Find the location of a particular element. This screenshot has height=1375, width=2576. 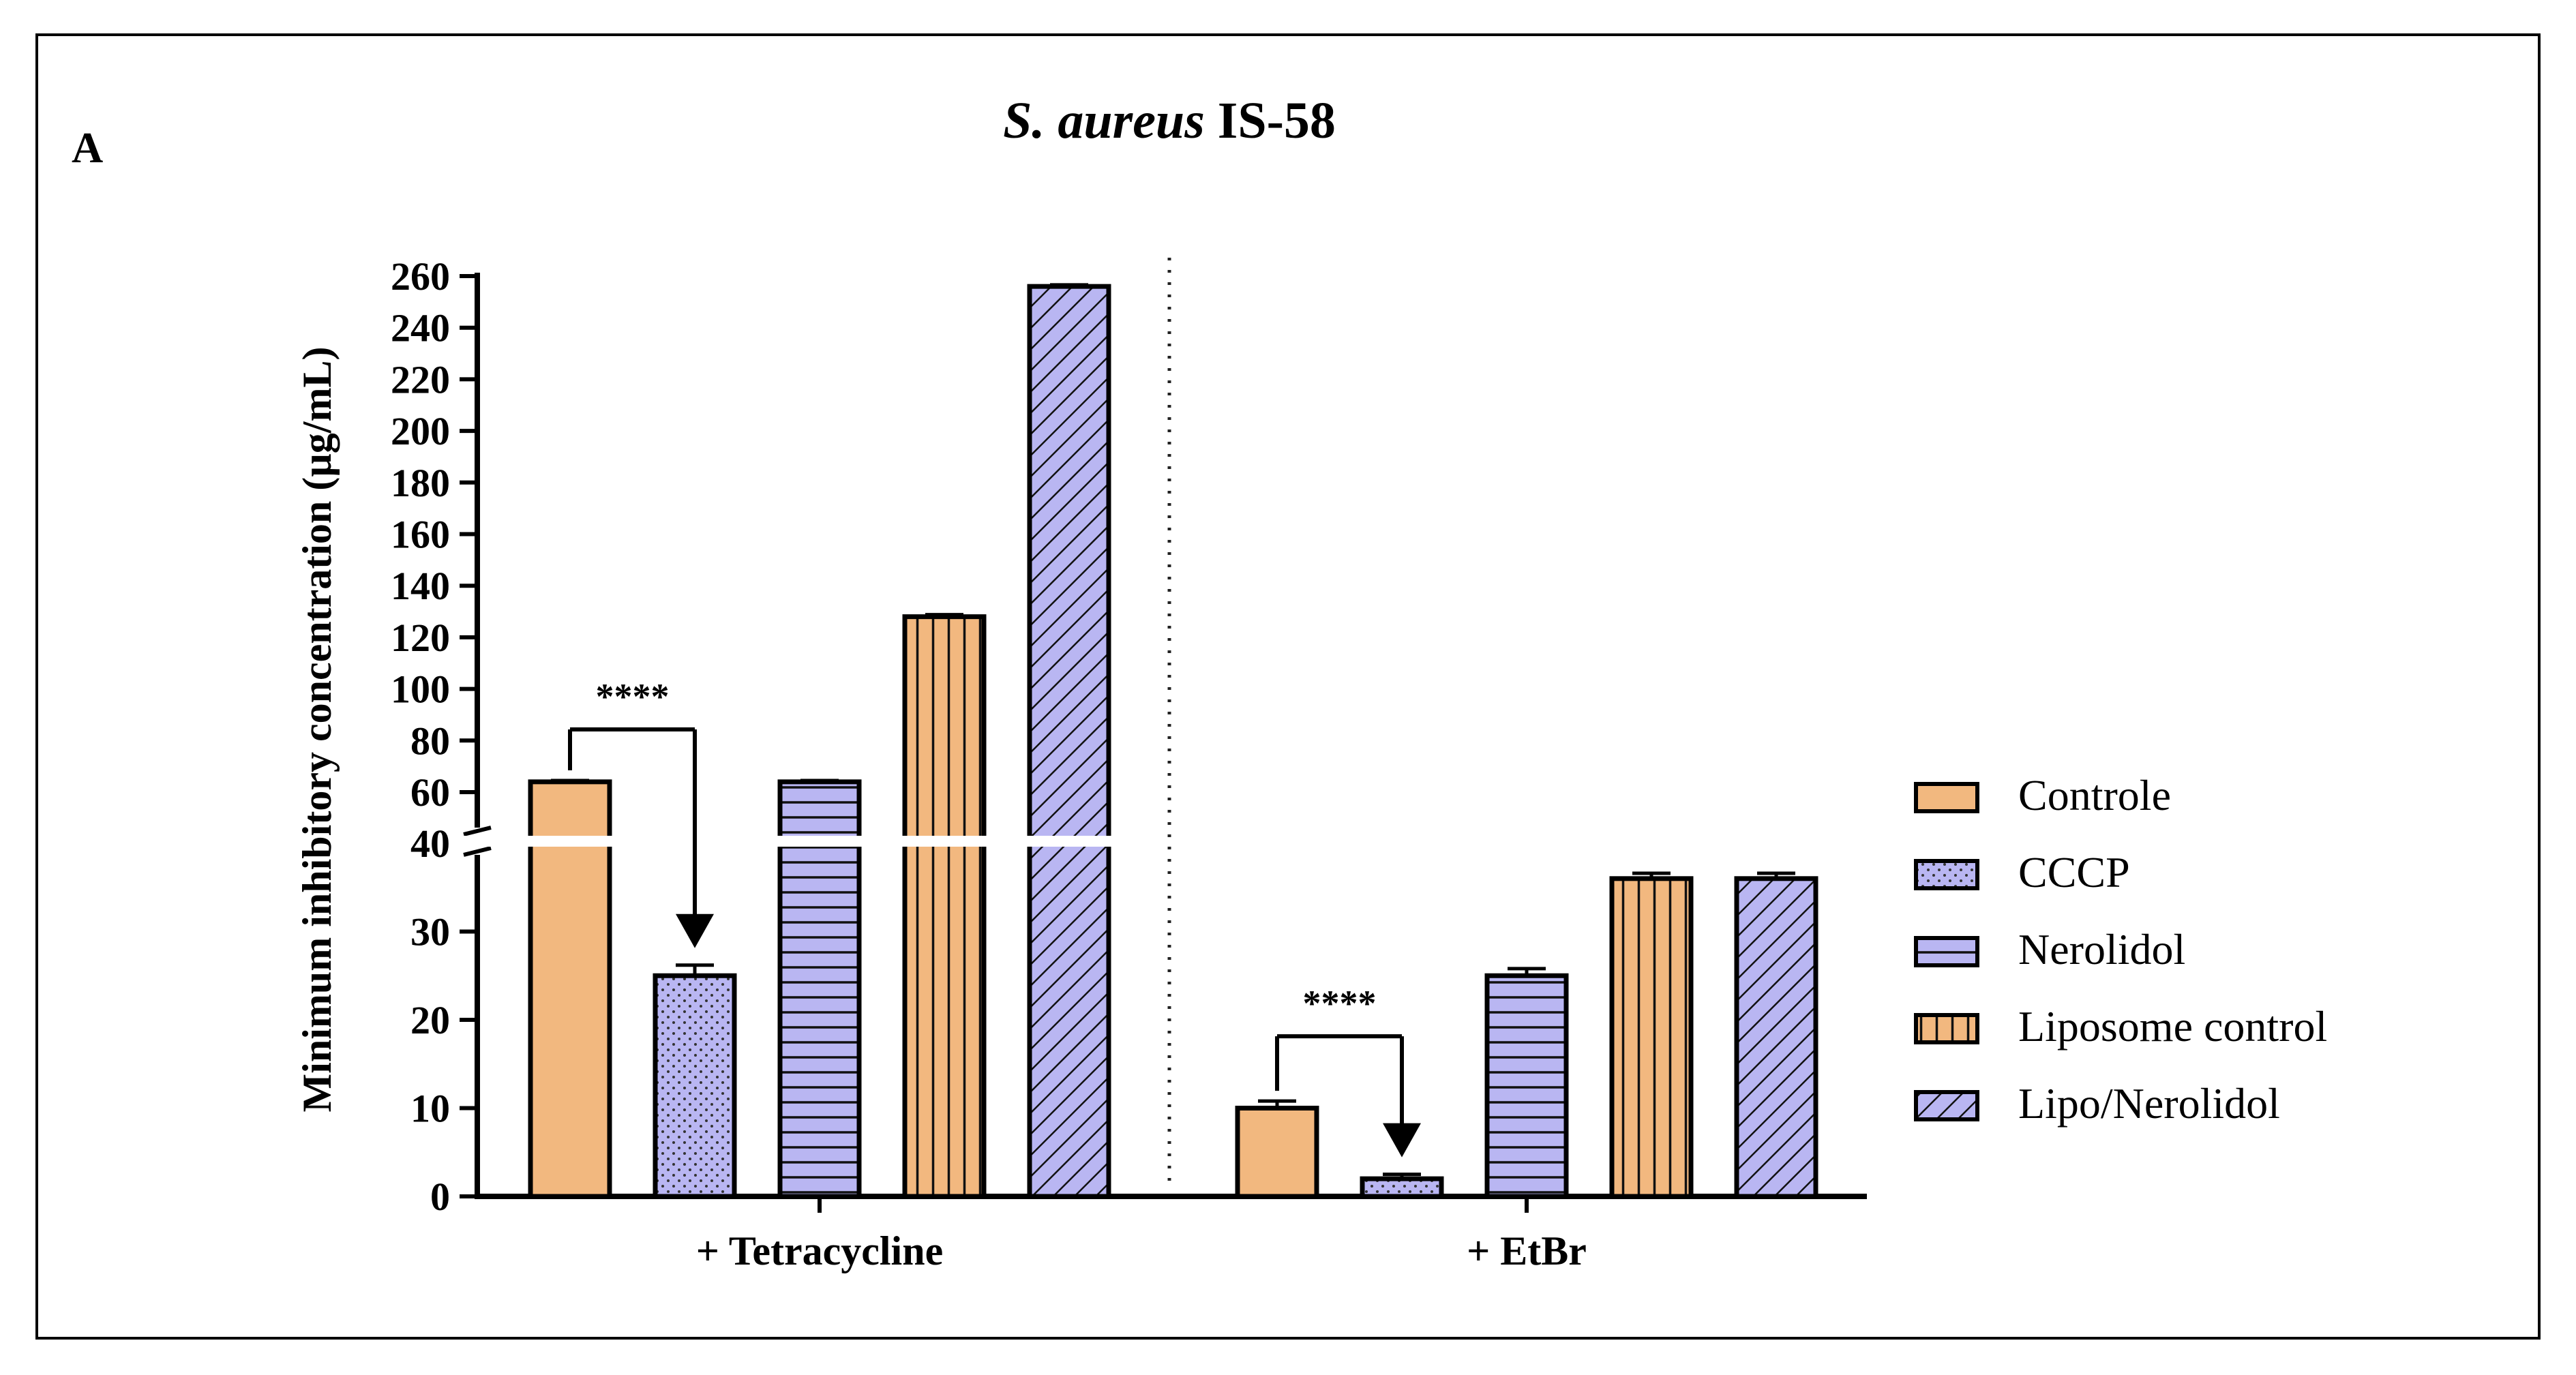

y-tick-label: 0 is located at coordinates (440, 1197).